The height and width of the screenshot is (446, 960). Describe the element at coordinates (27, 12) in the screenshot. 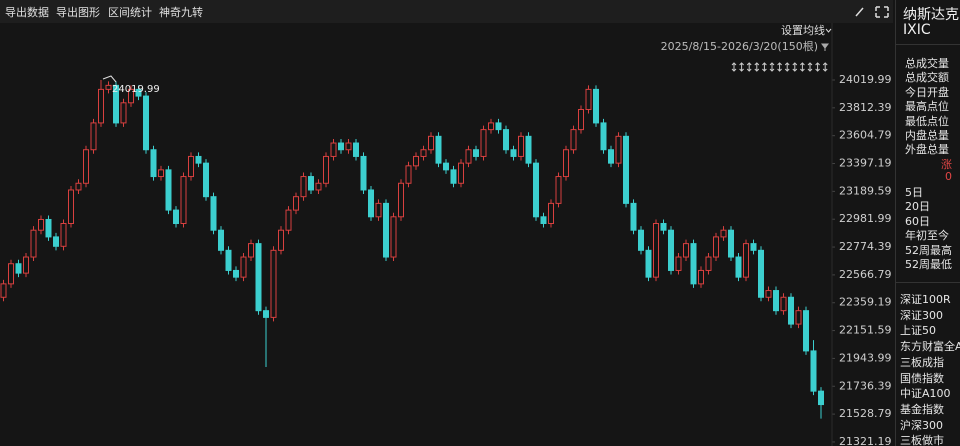

I see `toolbar-button: 导出数据` at that location.